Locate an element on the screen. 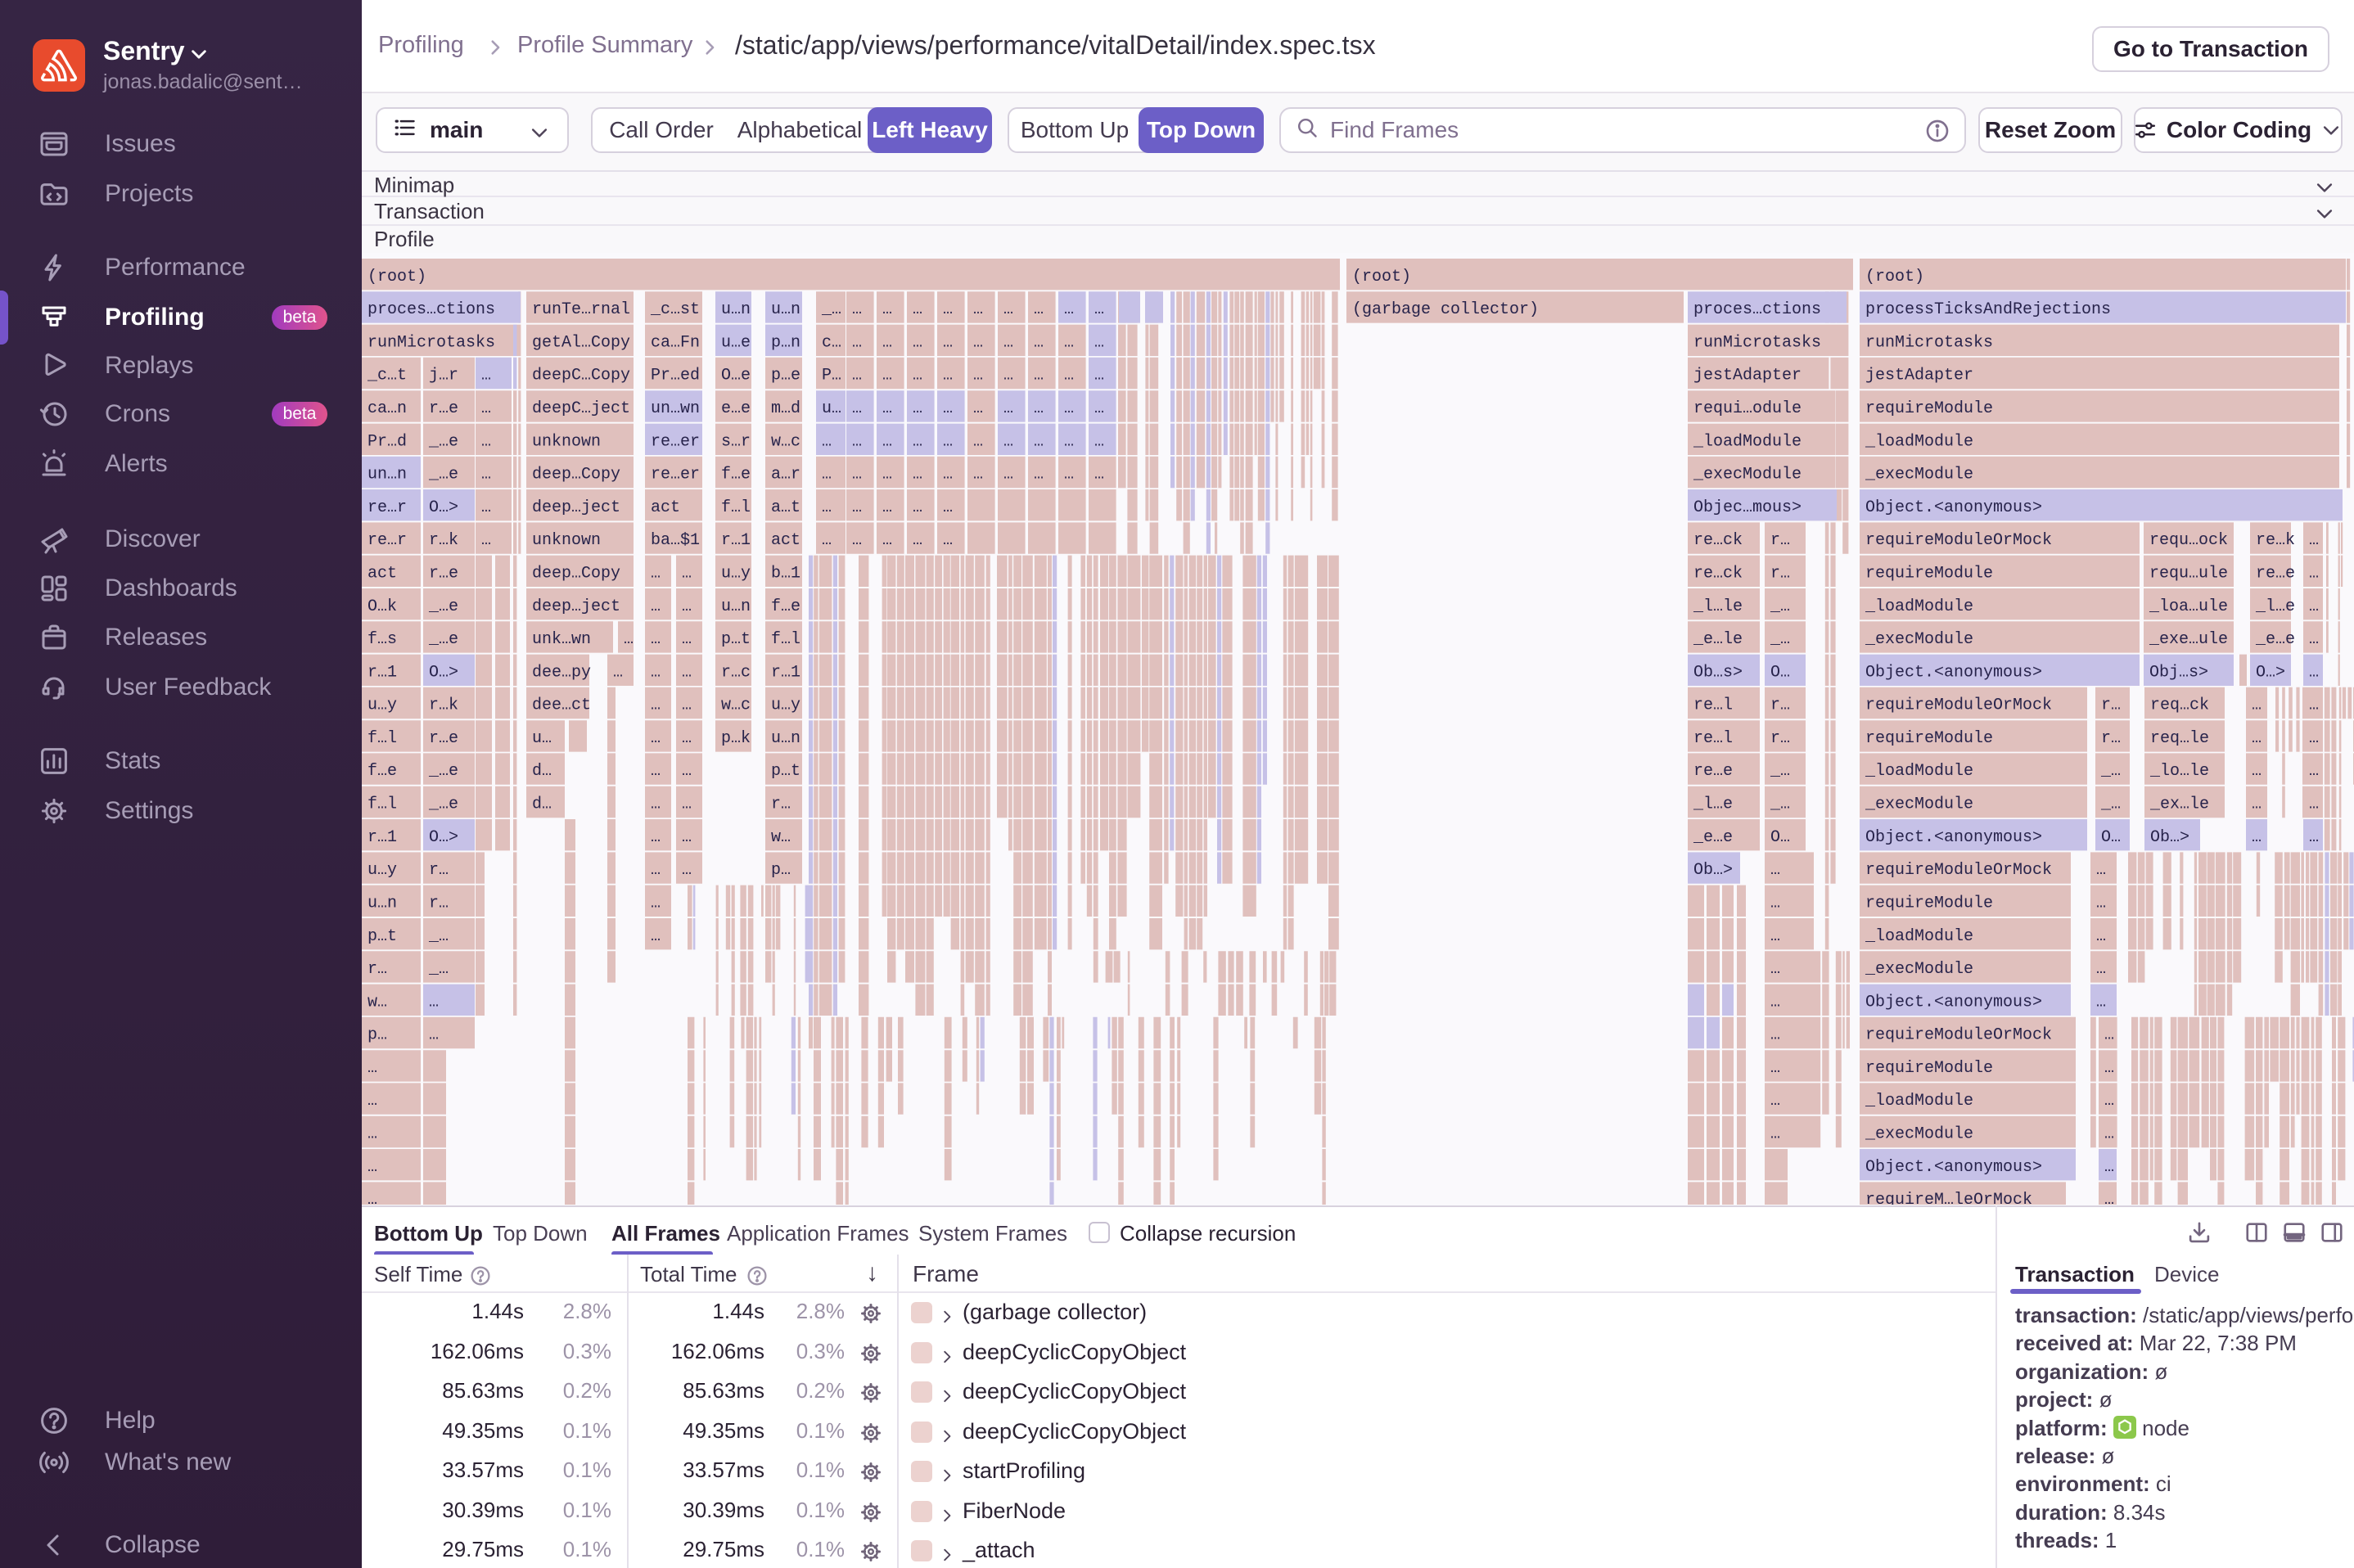 This screenshot has height=1568, width=2354. svg-text: j…r is located at coordinates (443, 376).